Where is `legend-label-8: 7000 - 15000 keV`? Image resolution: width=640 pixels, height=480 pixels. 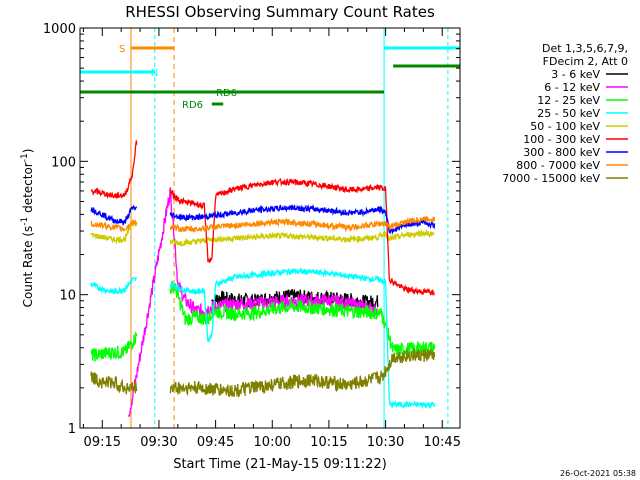
legend-label-8: 7000 - 15000 keV is located at coordinates (551, 178).